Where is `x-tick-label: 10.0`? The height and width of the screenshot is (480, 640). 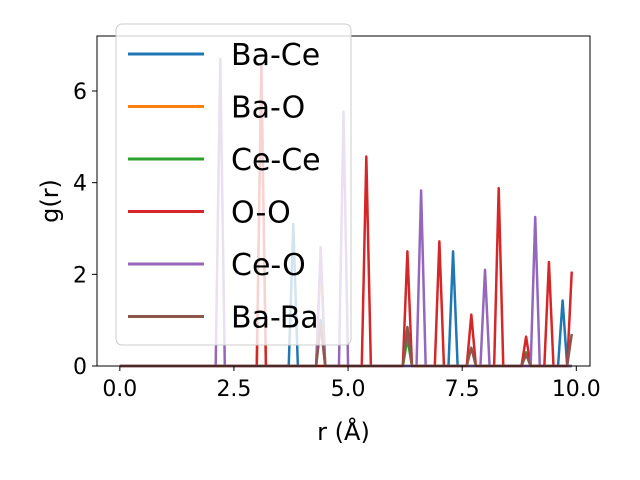 x-tick-label: 10.0 is located at coordinates (576, 389).